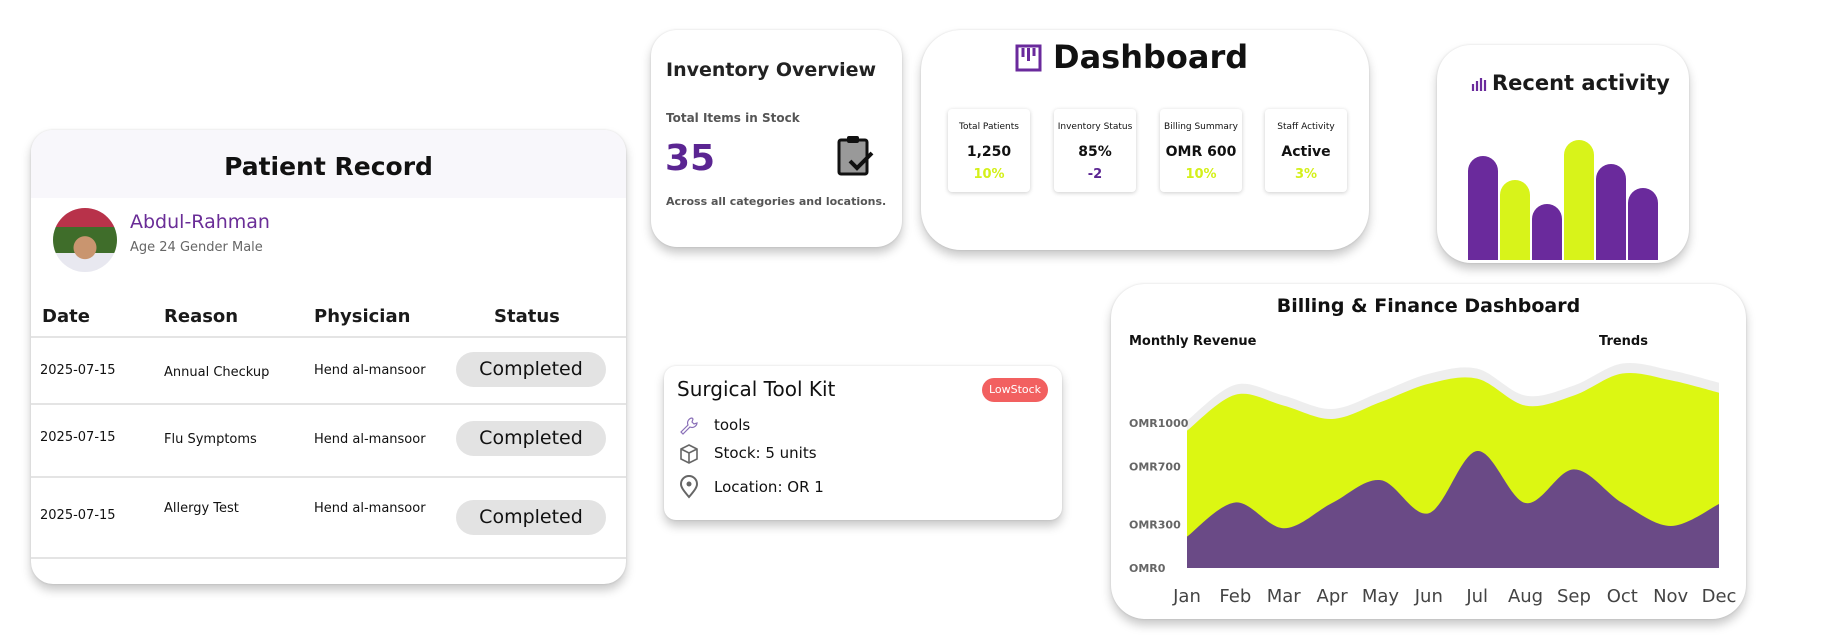 This screenshot has height=642, width=1824. I want to click on bar-chart-icon, so click(1479, 84).